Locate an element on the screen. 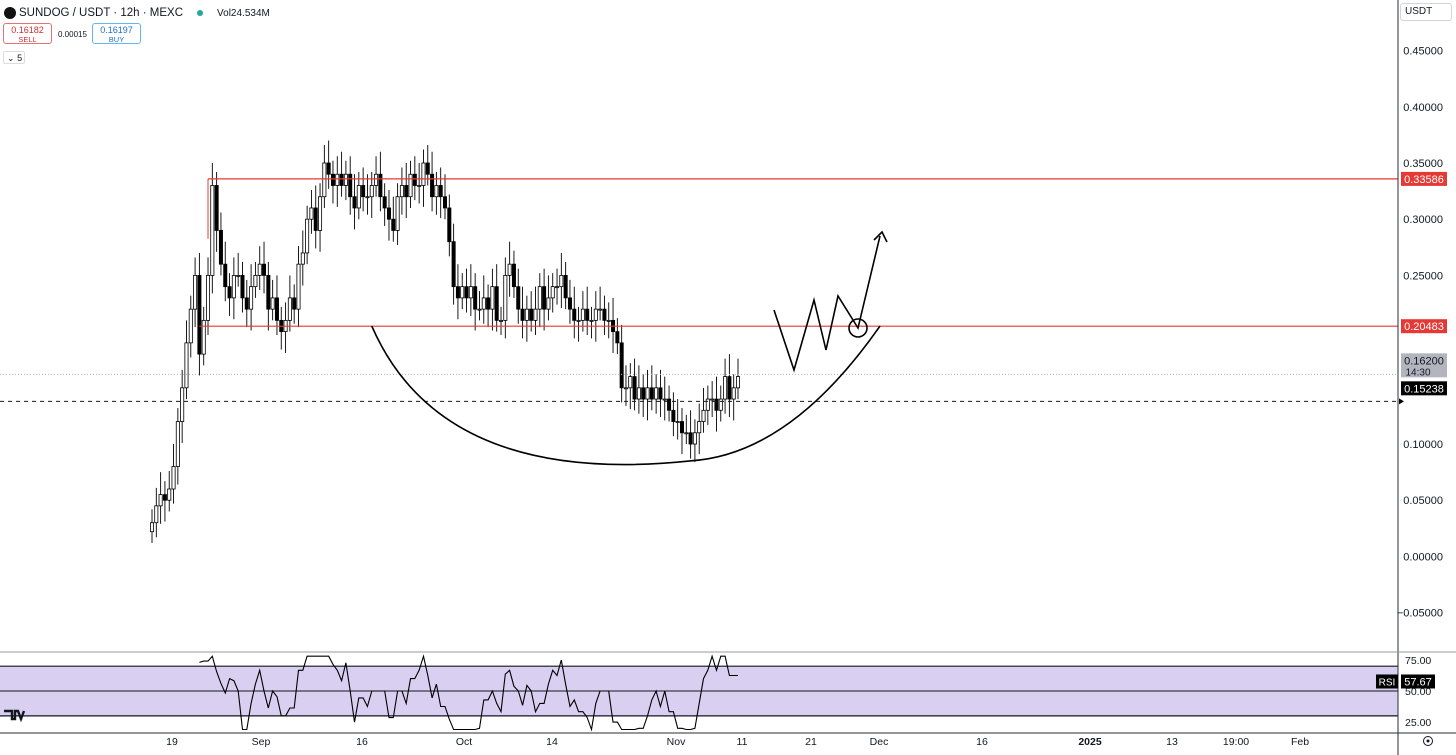 The image size is (1456, 755). settings-gear-icon is located at coordinates (1428, 741).